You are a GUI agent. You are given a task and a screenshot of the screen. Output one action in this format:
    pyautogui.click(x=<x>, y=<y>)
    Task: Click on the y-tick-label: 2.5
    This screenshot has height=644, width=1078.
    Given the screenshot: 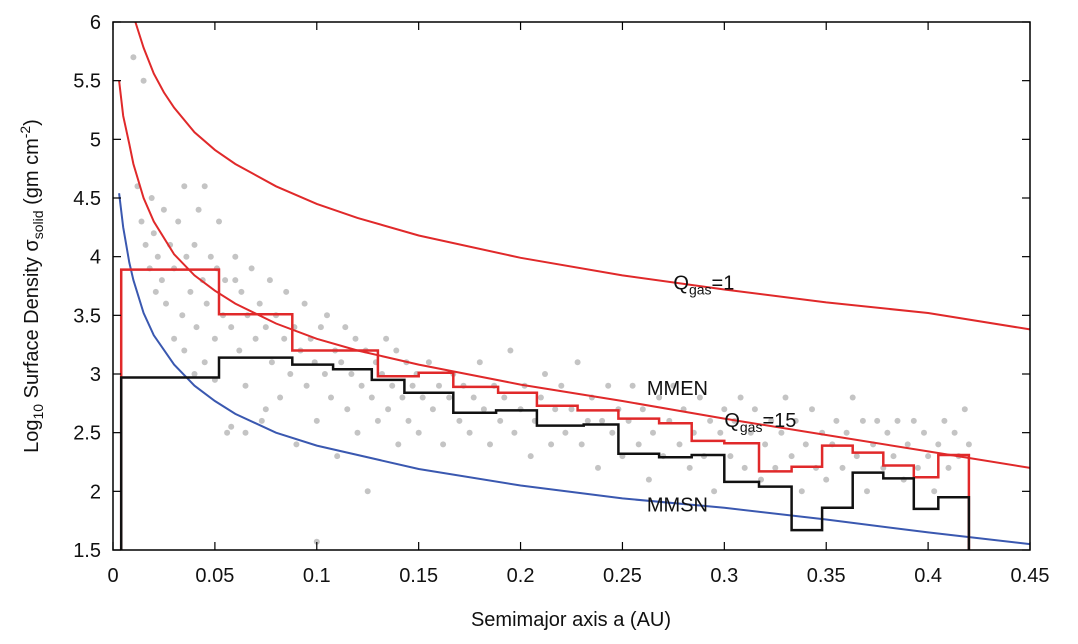 What is the action you would take?
    pyautogui.click(x=87, y=434)
    